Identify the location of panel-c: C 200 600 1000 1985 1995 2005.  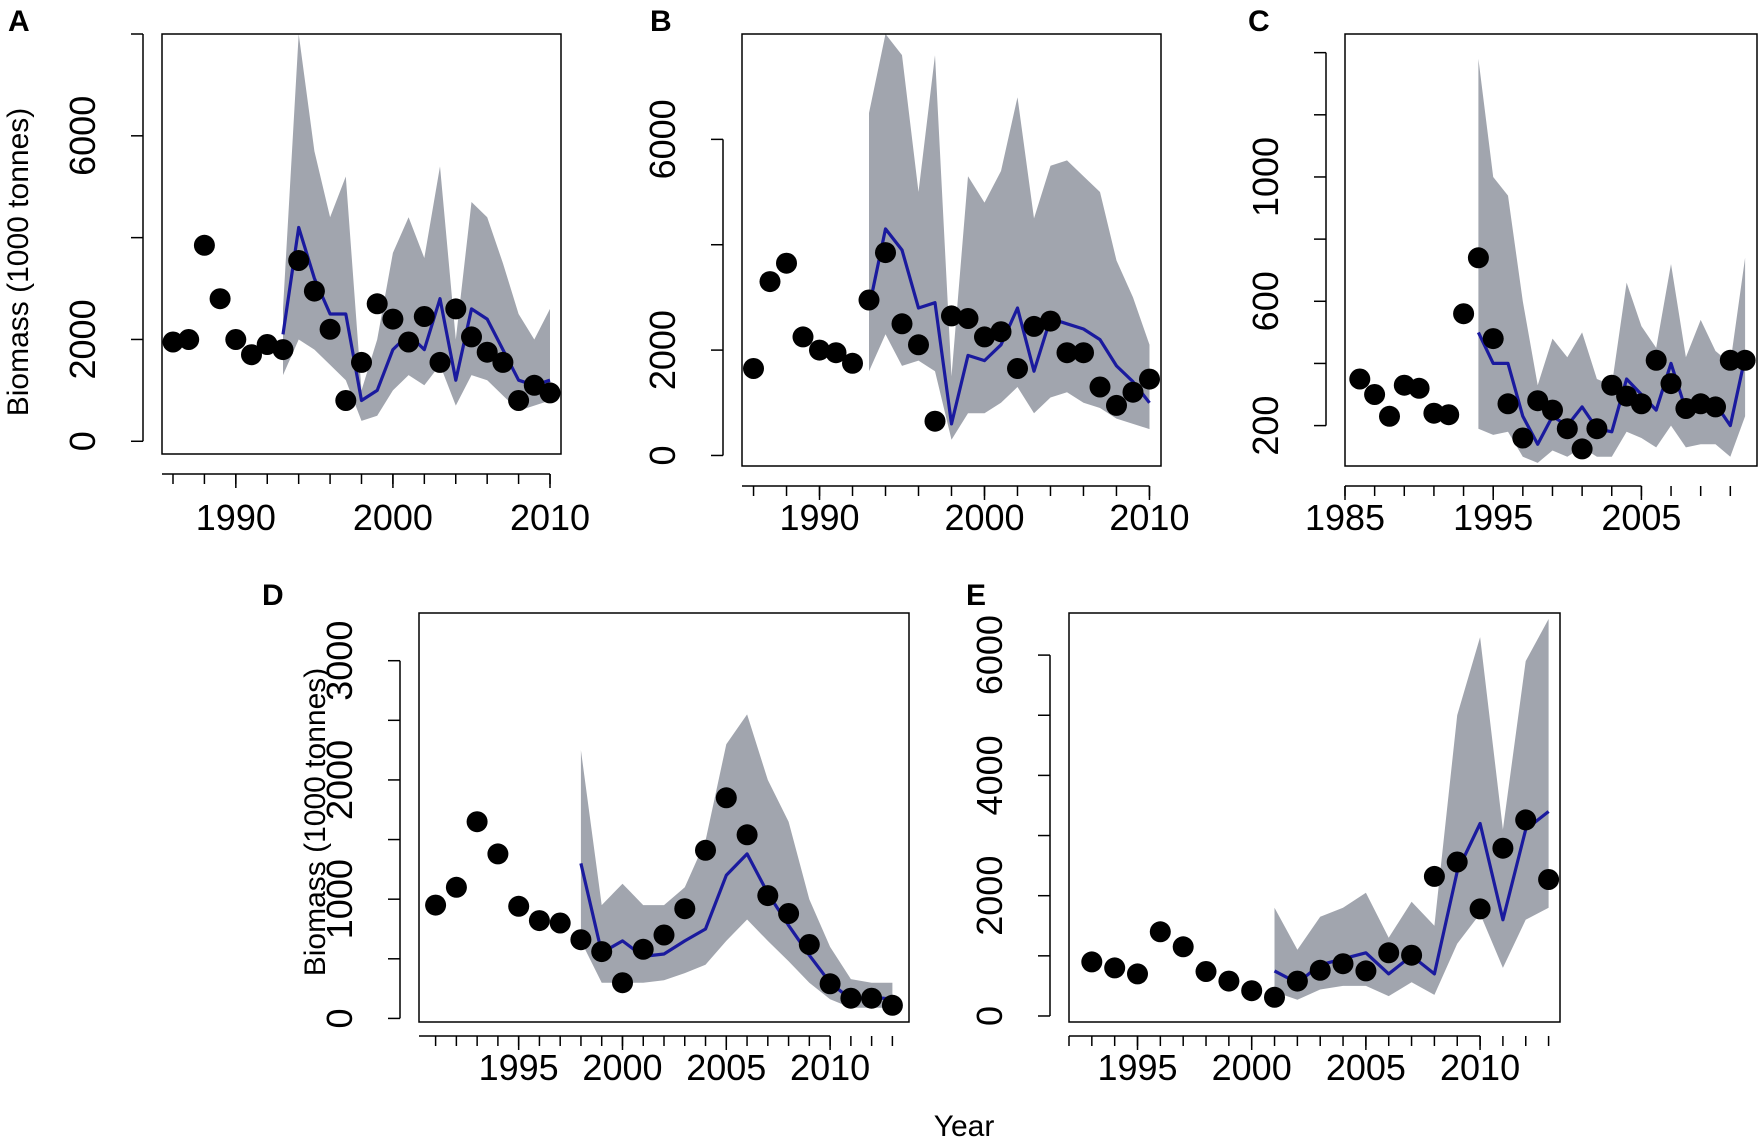
(1501, 271).